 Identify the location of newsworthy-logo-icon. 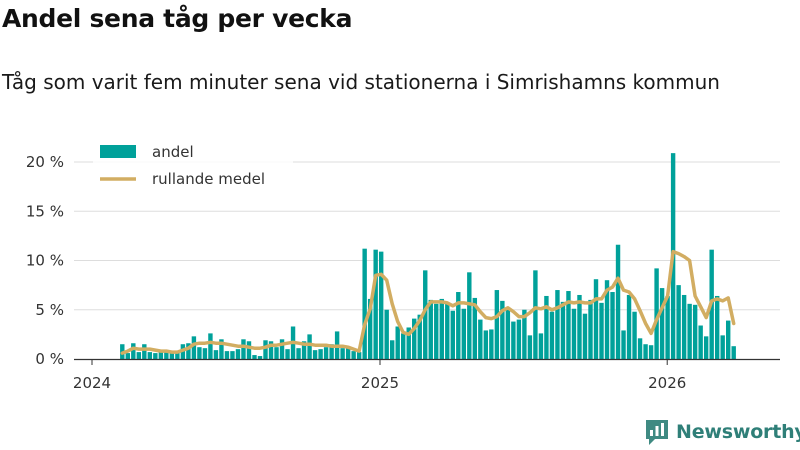
(657, 432).